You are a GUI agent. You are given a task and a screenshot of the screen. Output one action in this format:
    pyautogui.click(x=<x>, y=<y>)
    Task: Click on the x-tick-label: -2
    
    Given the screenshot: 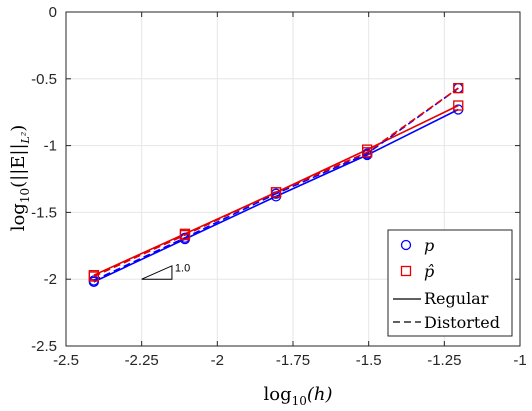 What is the action you would take?
    pyautogui.click(x=217, y=360)
    